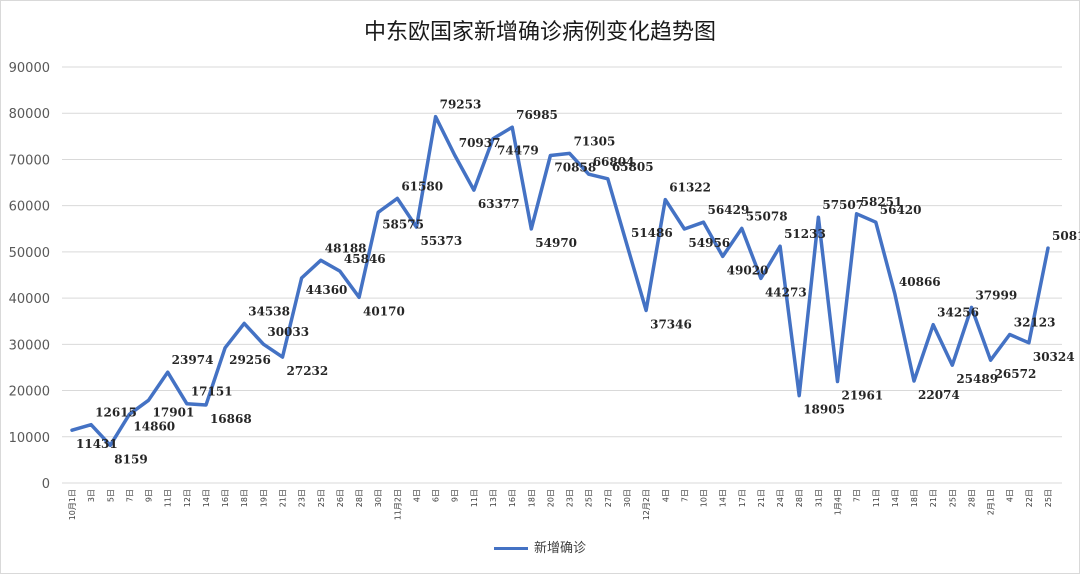  Describe the element at coordinates (29, 253) in the screenshot. I see `y-tick-label: 50000` at that location.